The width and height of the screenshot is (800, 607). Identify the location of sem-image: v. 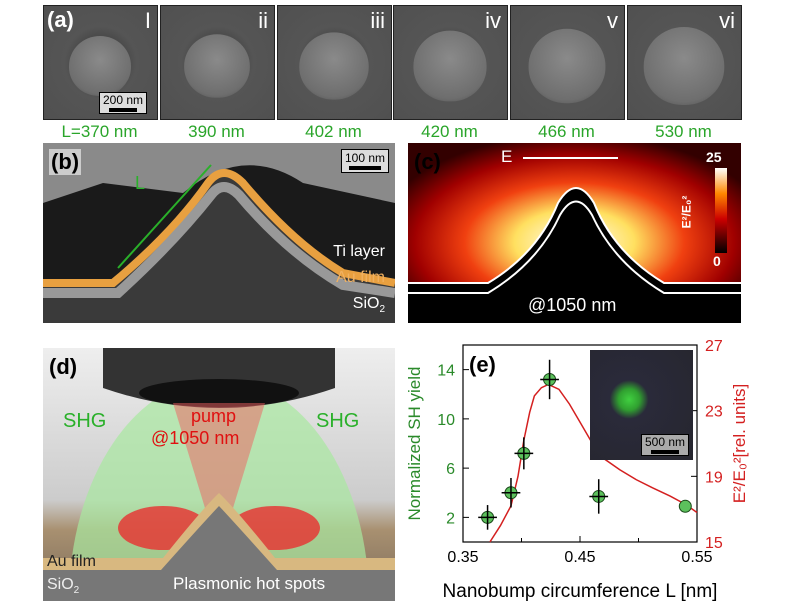
(567, 62).